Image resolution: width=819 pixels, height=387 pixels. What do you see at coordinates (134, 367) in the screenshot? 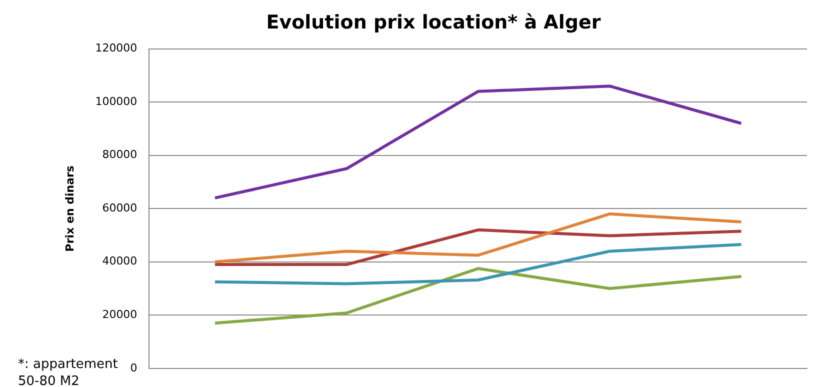
I see `y-tick-label: 0` at bounding box center [134, 367].